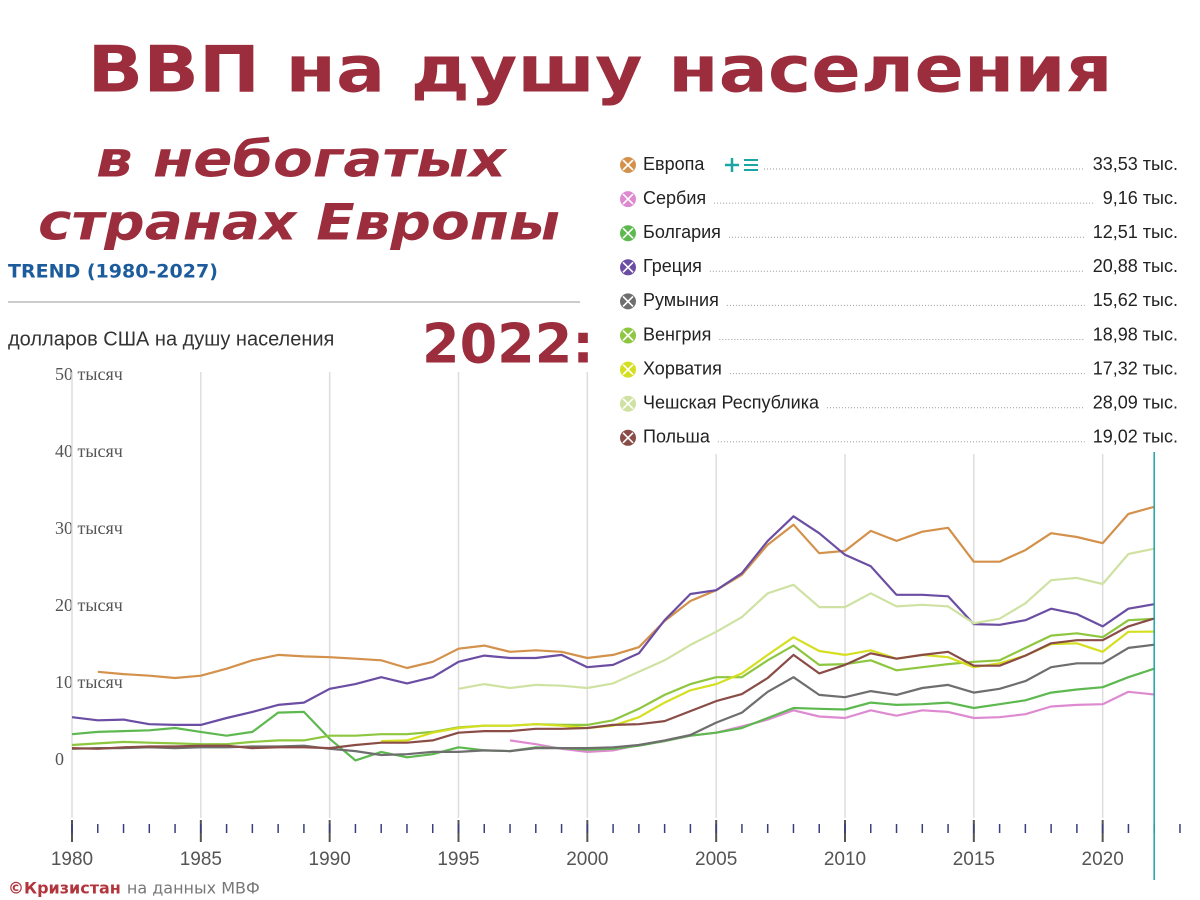 The height and width of the screenshot is (900, 1200). What do you see at coordinates (299, 223) in the screenshot?
I see `chart-subtitle: странах Европы` at bounding box center [299, 223].